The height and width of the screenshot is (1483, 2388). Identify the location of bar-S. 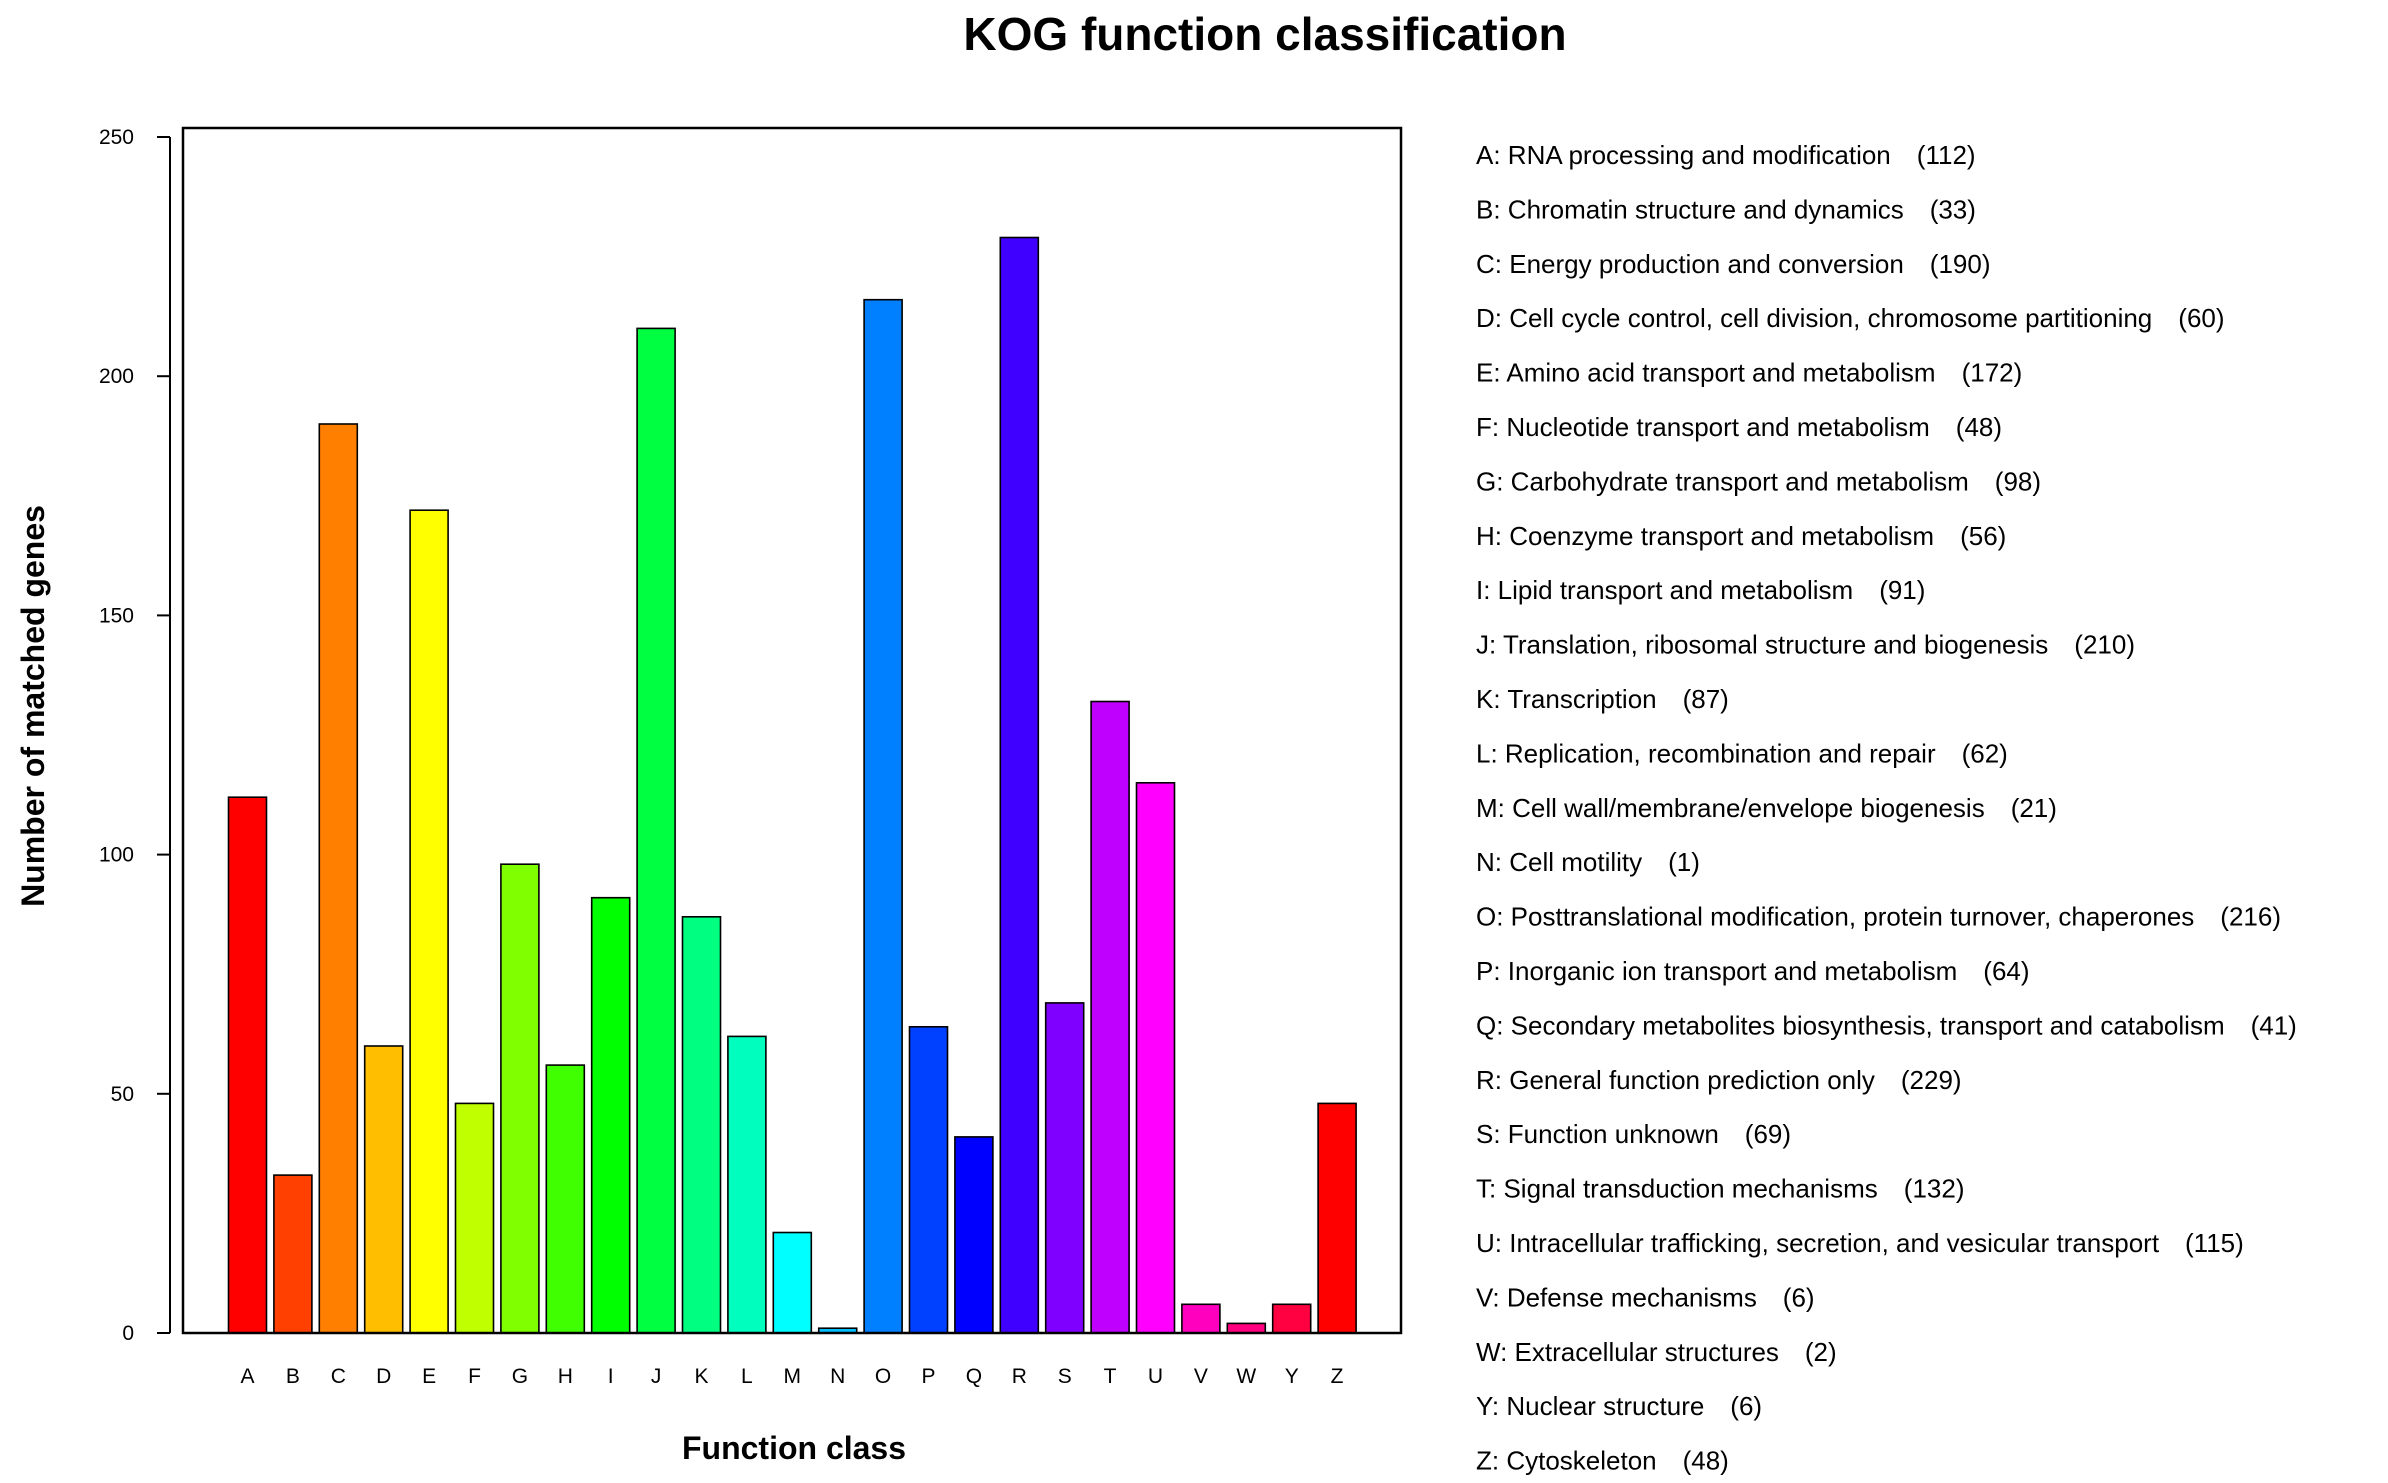
(1064, 1168).